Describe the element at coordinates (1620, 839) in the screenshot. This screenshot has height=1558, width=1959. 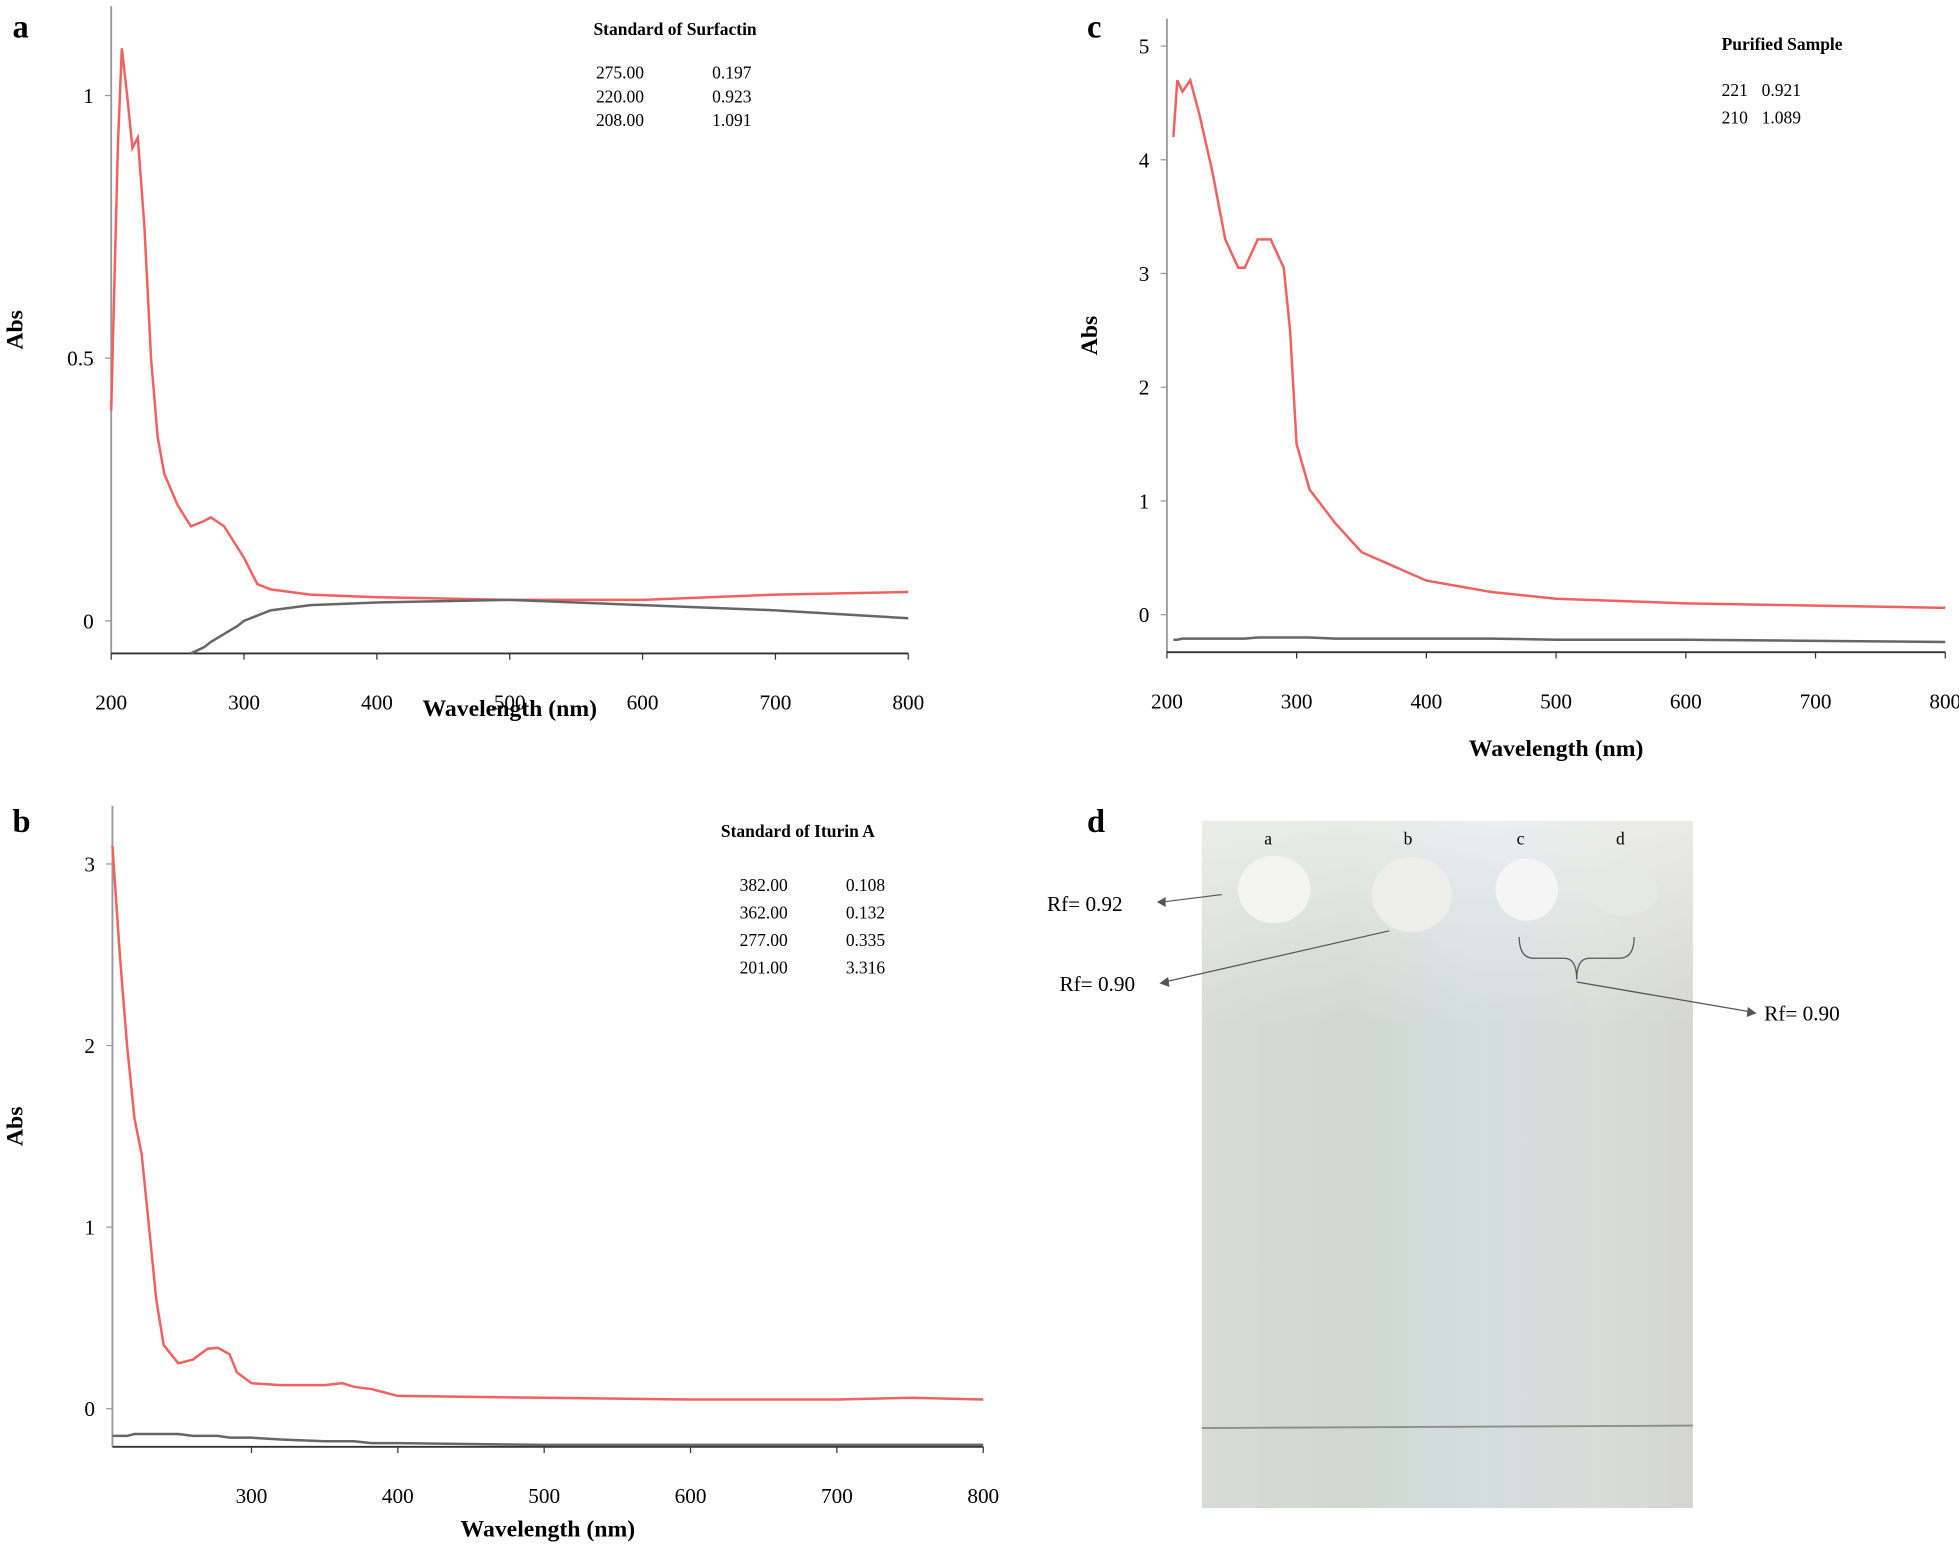
I see `lane-label: d` at that location.